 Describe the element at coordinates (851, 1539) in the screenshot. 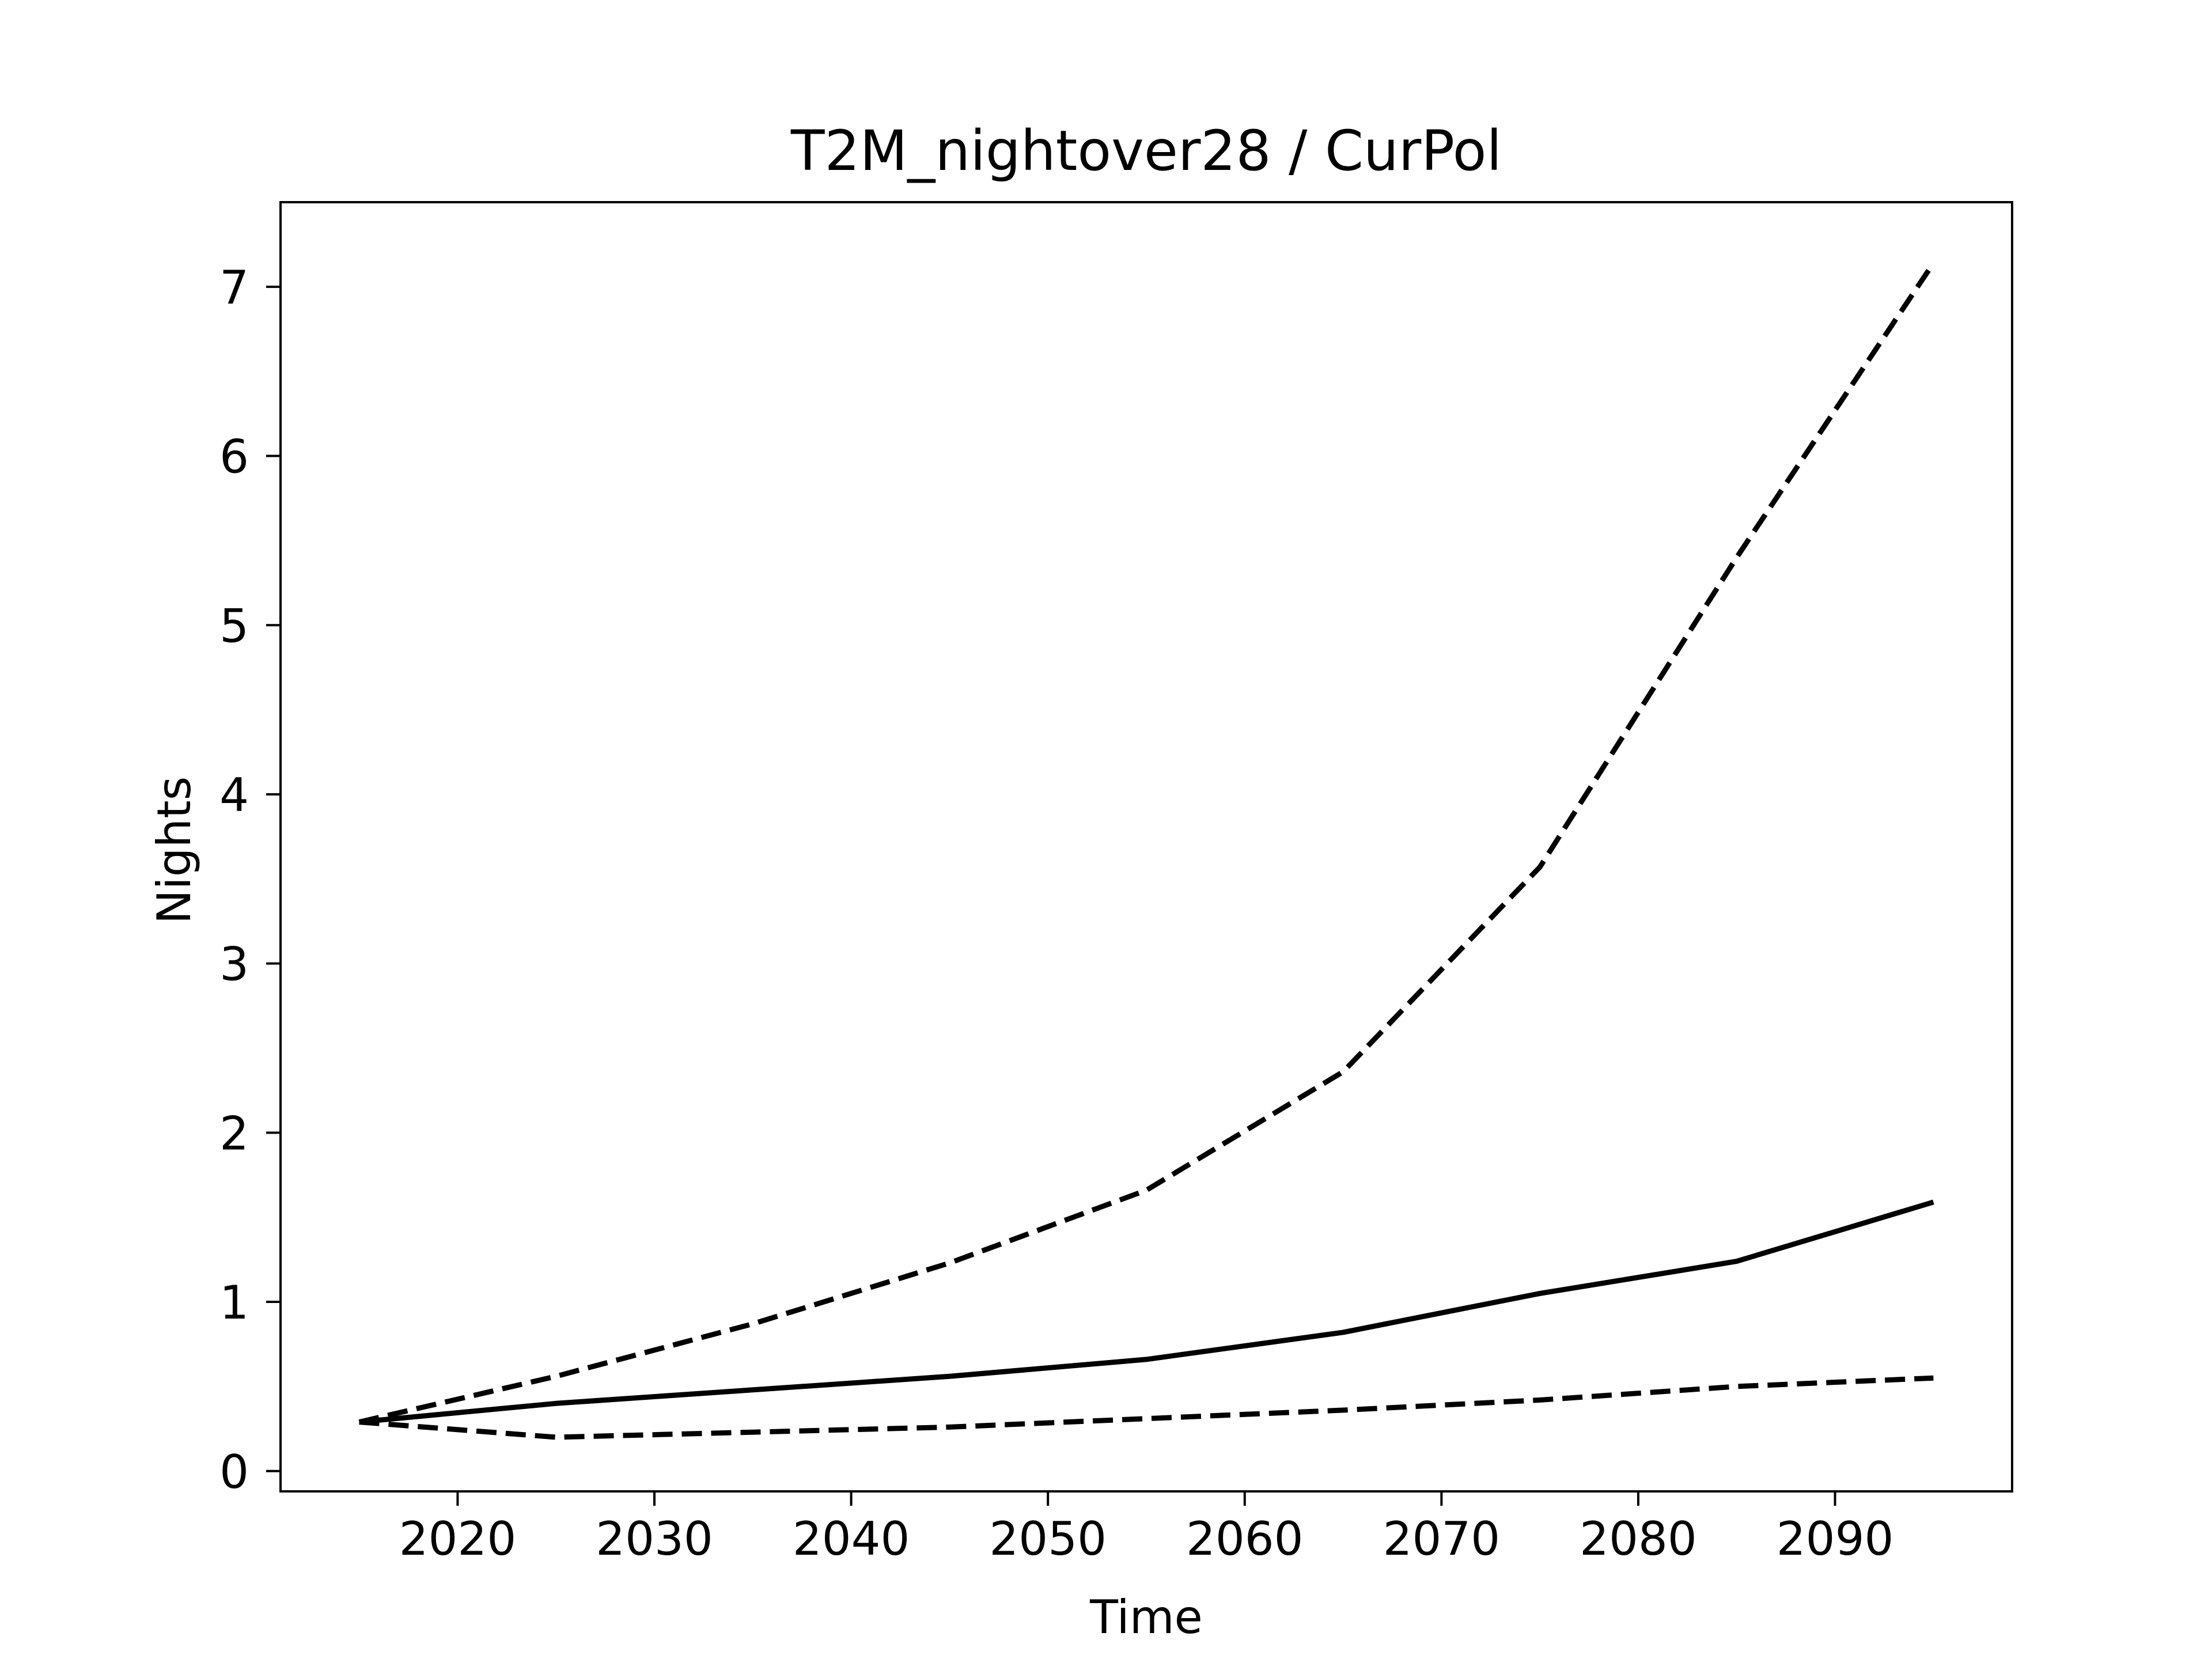

I see `x-tick-label: 2040` at that location.